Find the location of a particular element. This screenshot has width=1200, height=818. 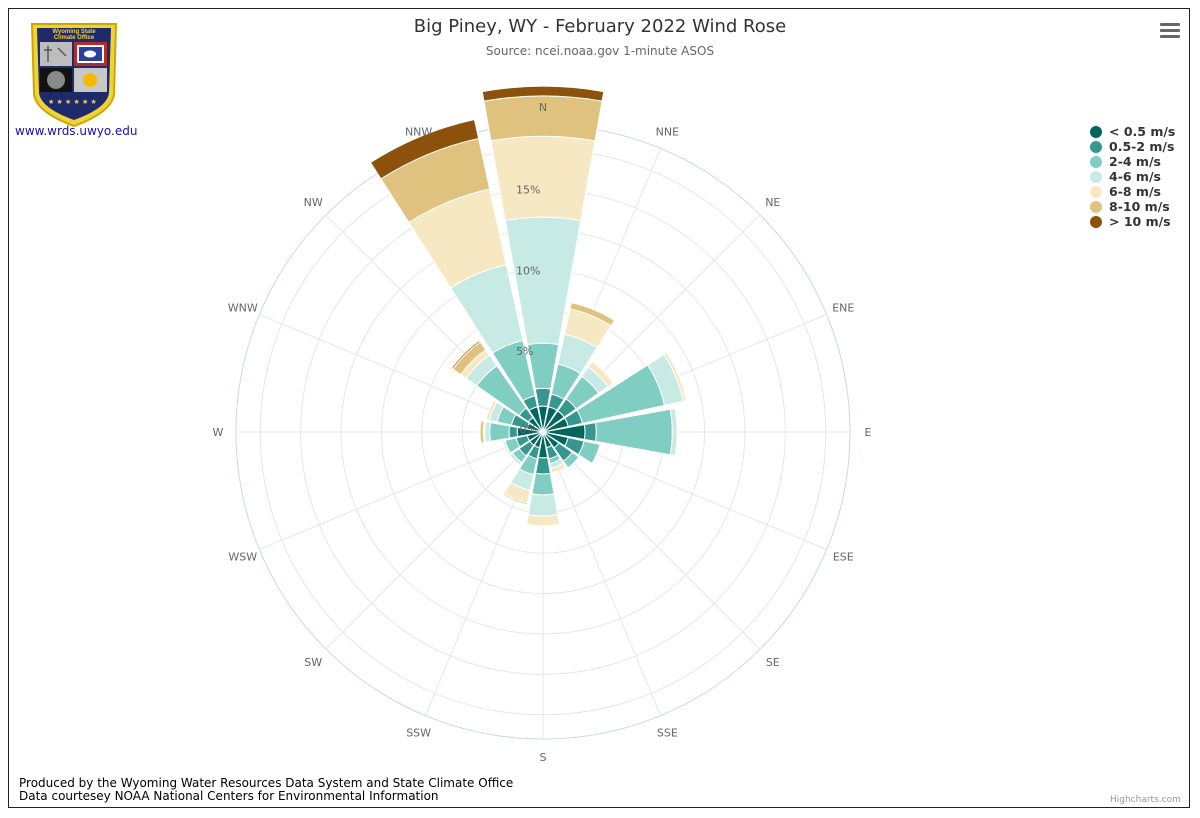

direction-label: ENE is located at coordinates (843, 308).